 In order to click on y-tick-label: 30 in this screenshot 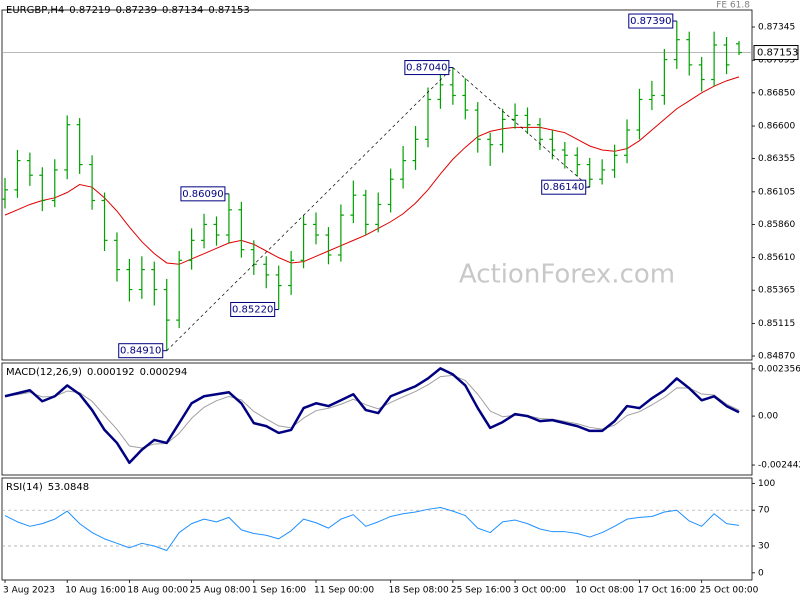, I will do `click(764, 547)`.